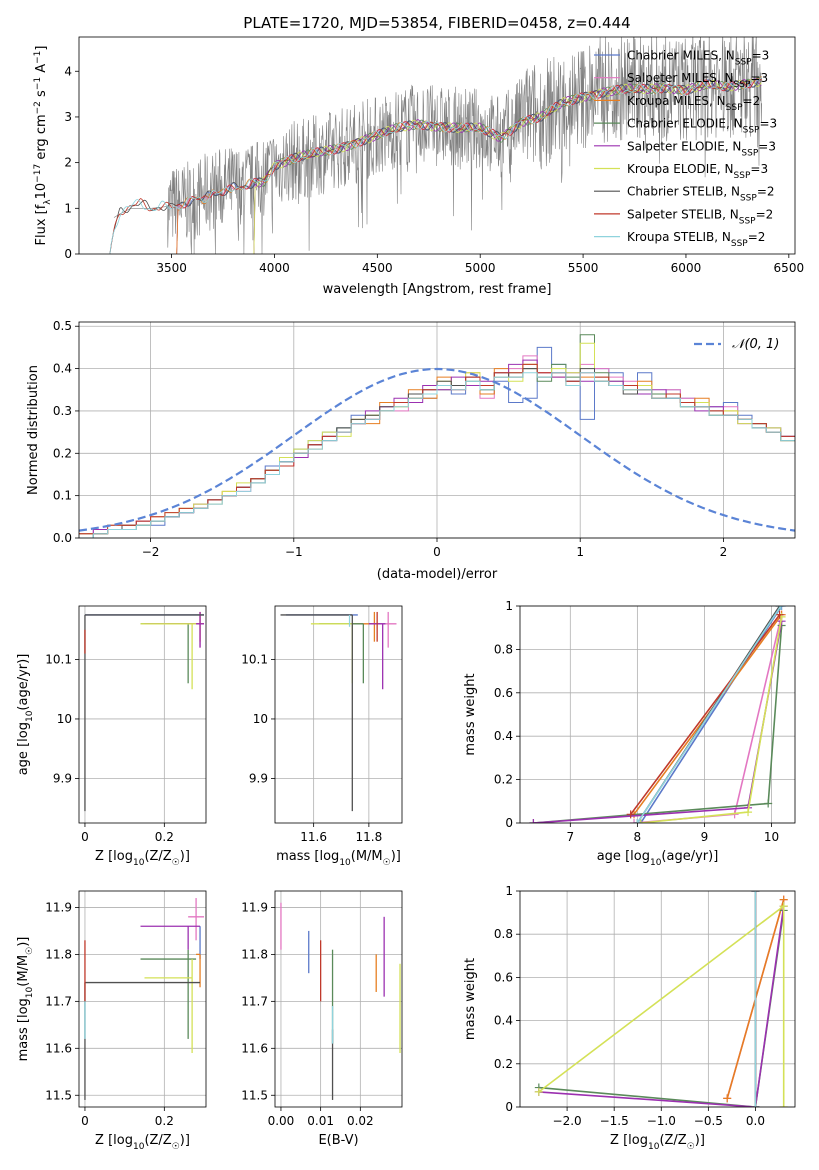 Image resolution: width=819 pixels, height=1170 pixels. Describe the element at coordinates (33, 430) in the screenshot. I see `y-axis-label: Normed distribution` at that location.